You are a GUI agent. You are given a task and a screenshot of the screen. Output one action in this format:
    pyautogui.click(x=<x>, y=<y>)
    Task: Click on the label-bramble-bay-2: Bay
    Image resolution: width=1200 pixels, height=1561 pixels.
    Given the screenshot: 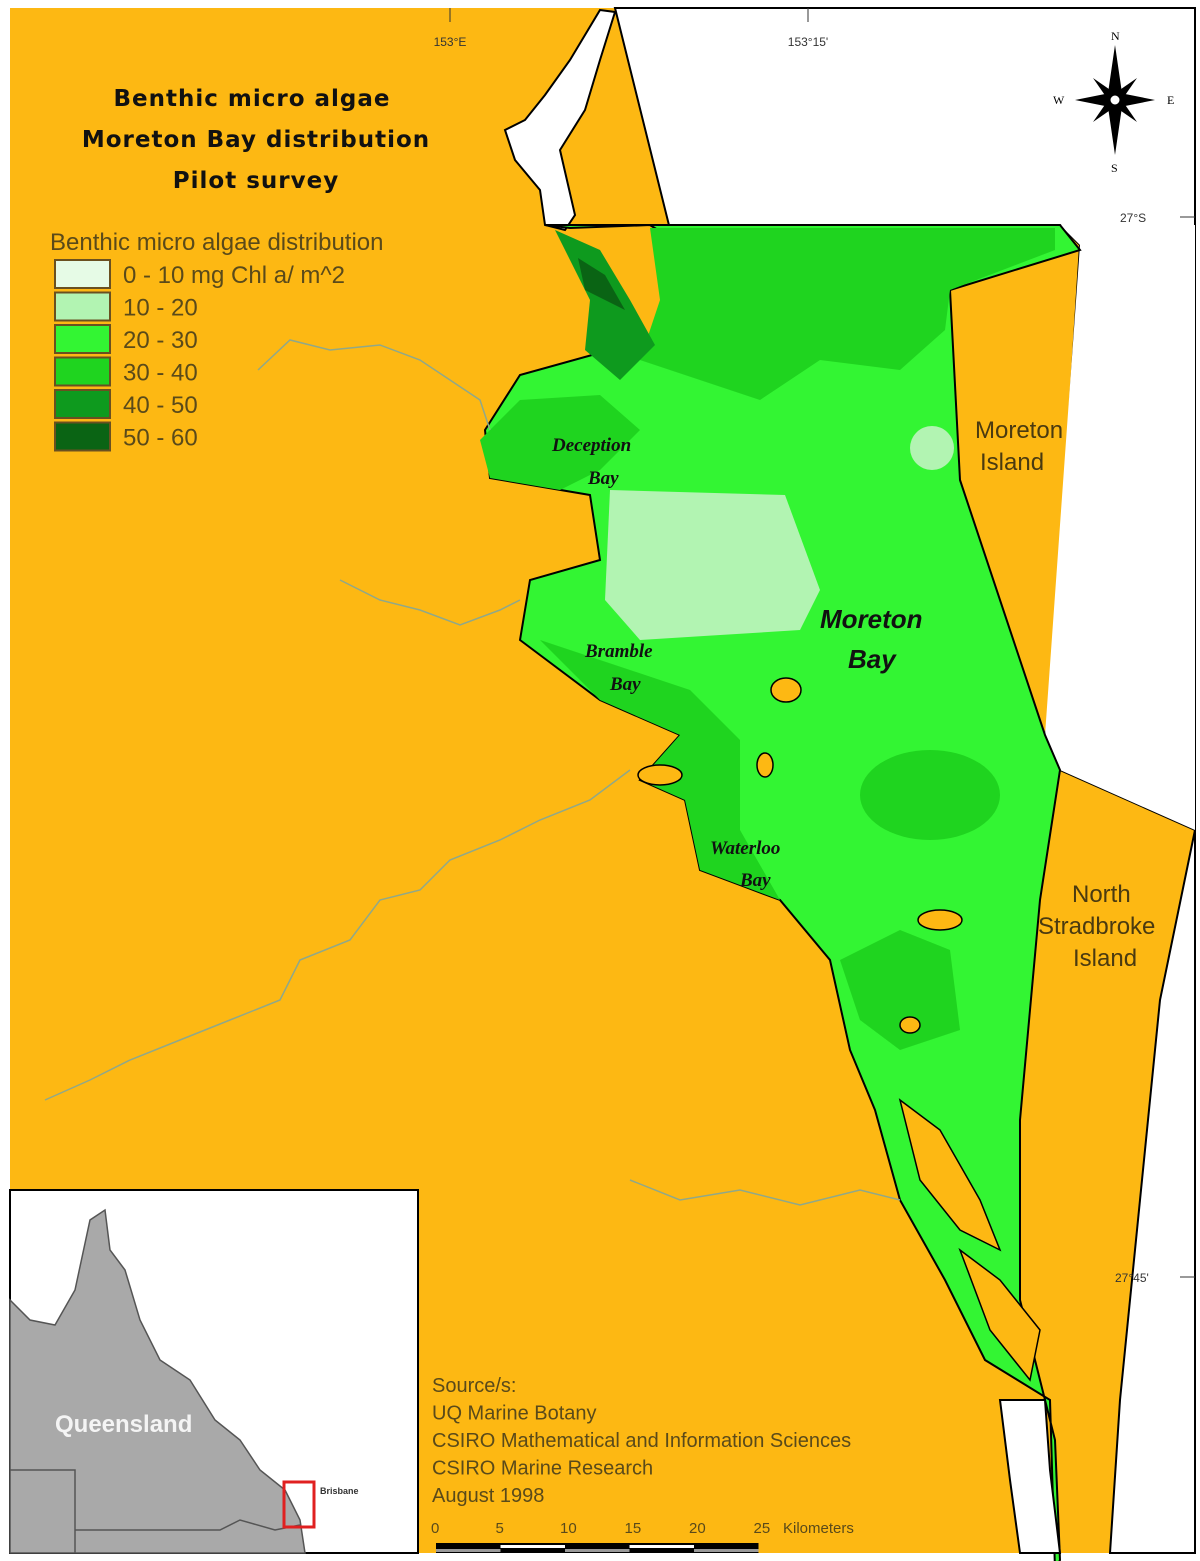 What is the action you would take?
    pyautogui.click(x=625, y=684)
    